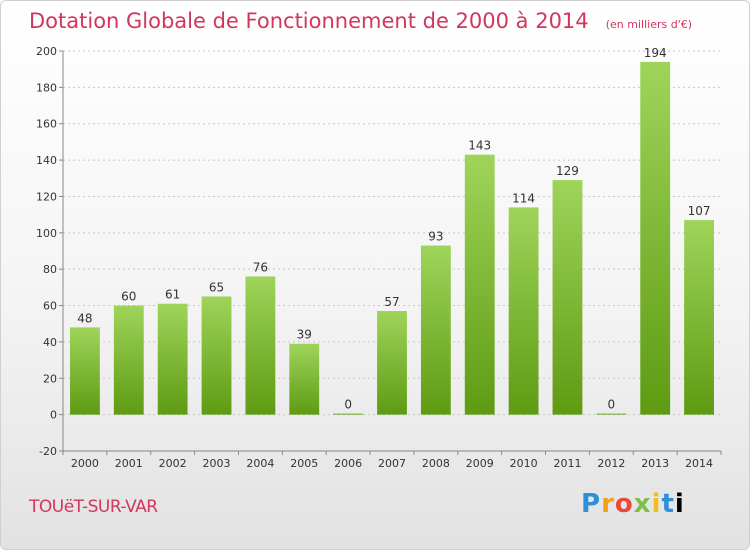  What do you see at coordinates (567, 171) in the screenshot?
I see `data-label: 129` at bounding box center [567, 171].